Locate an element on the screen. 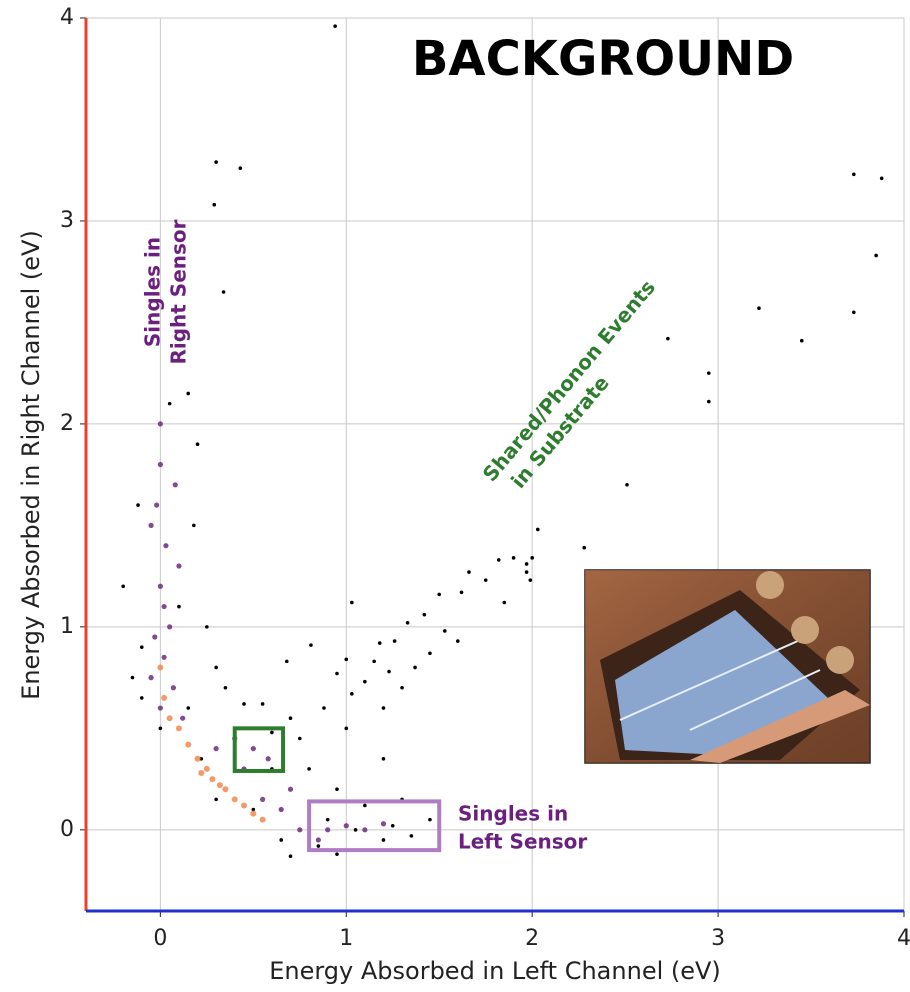 This screenshot has width=910, height=992. x-tick-label: 4 is located at coordinates (903, 938).